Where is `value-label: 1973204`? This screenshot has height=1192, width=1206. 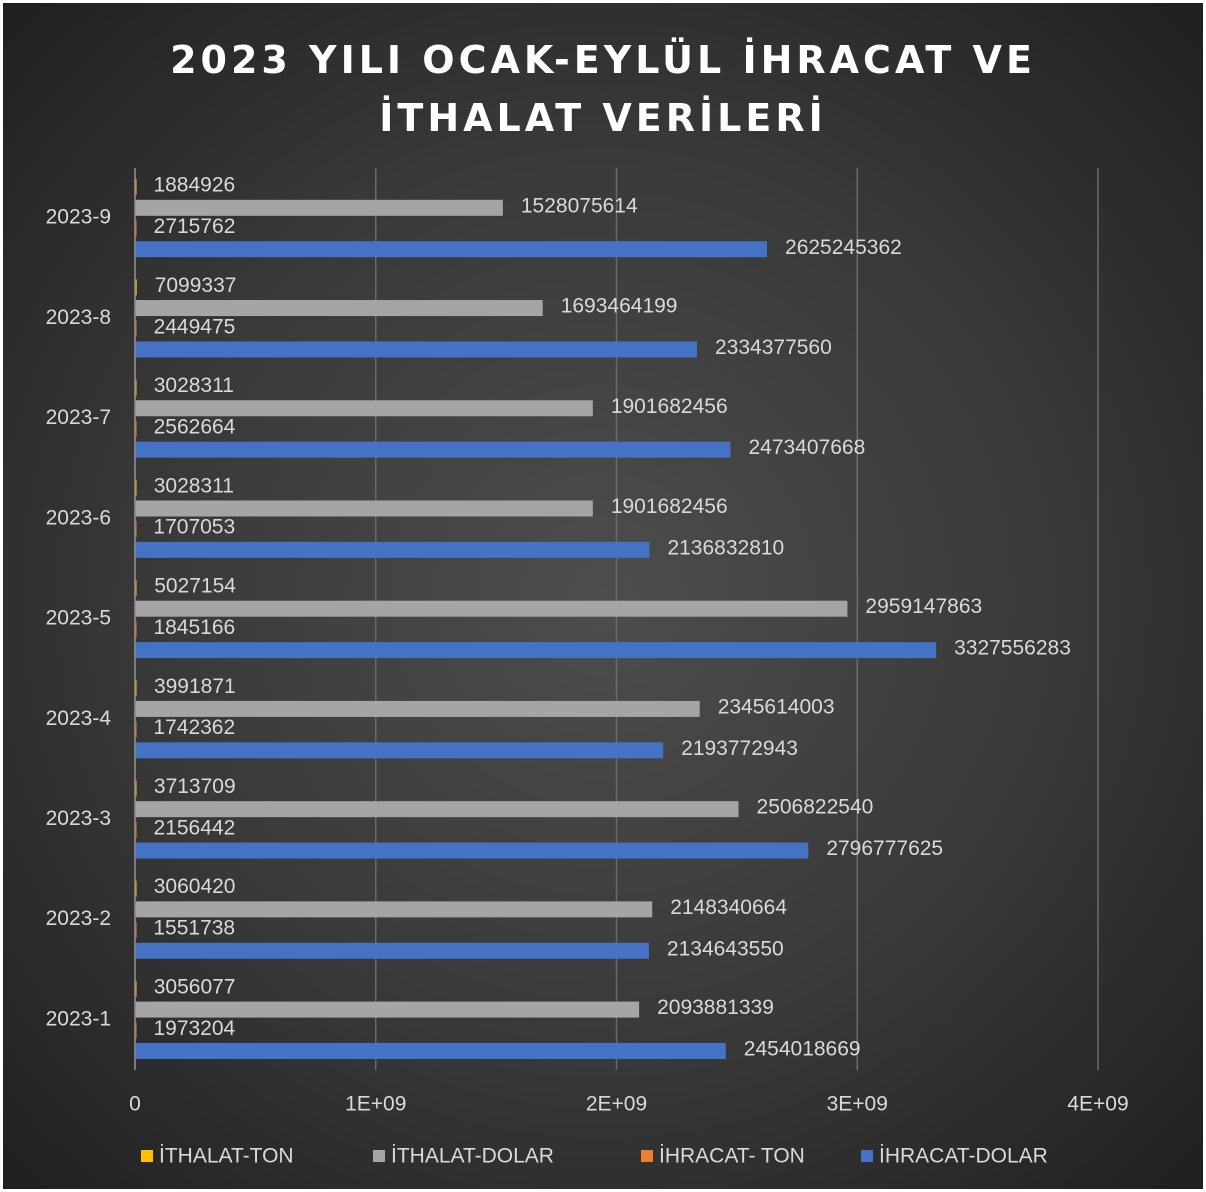 value-label: 1973204 is located at coordinates (194, 1028).